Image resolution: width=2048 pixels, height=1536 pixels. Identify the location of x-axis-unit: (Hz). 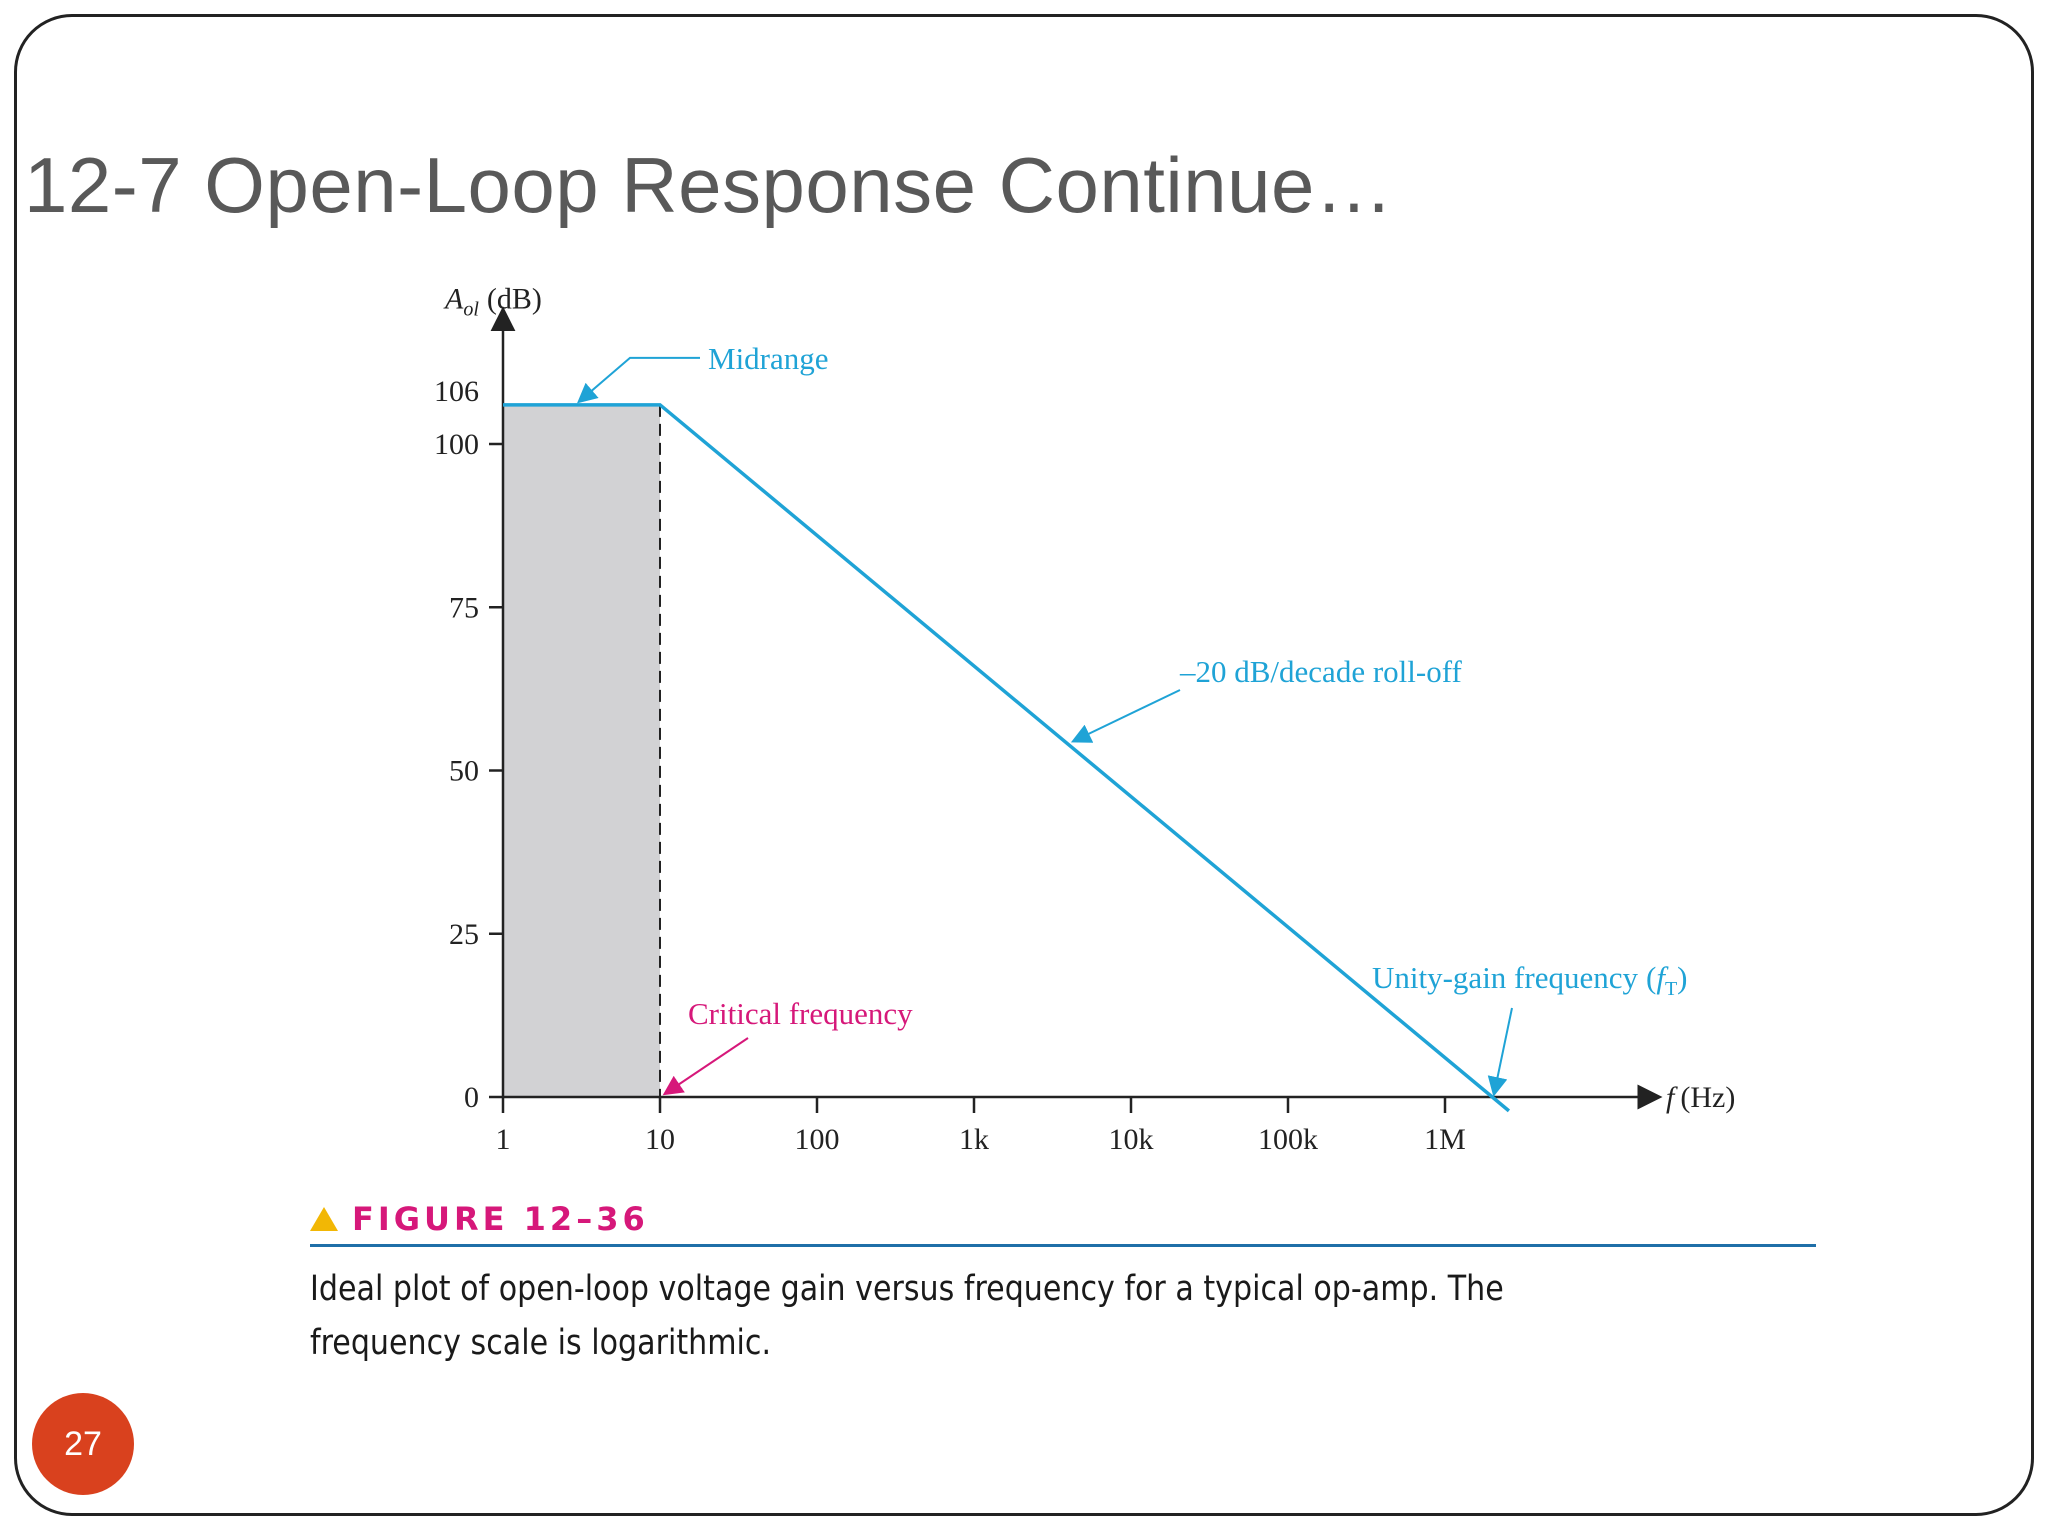
(1707, 1097).